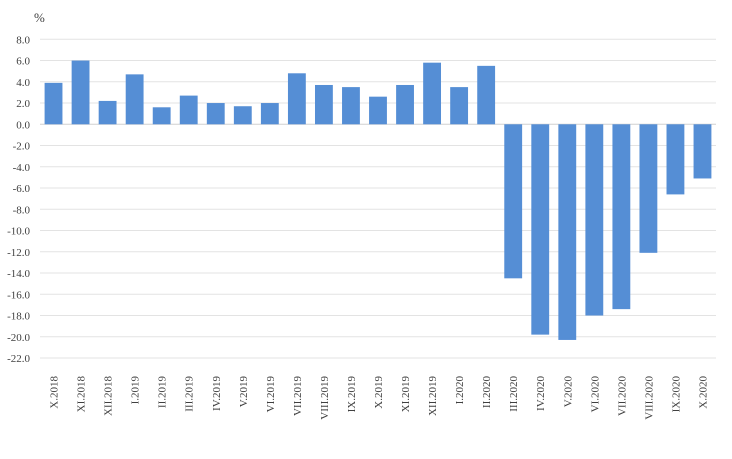  I want to click on x-tick-label: VIII.2019, so click(325, 398).